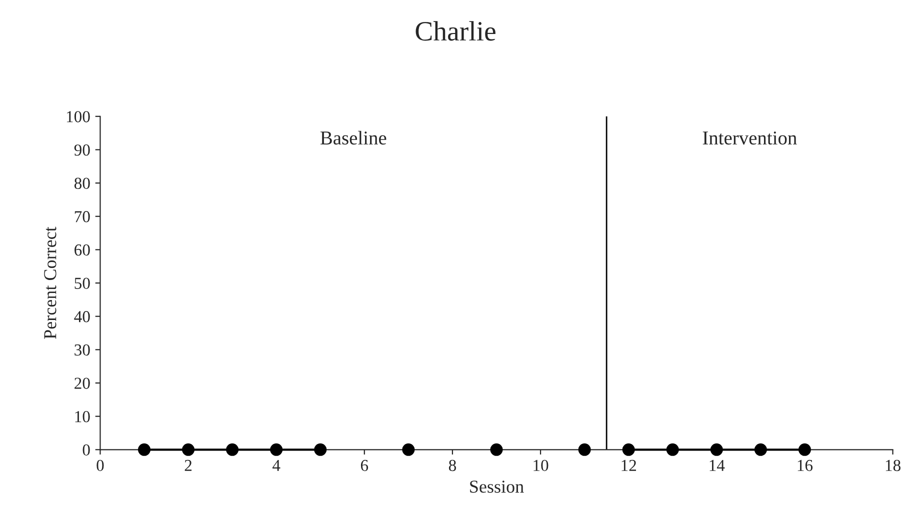  What do you see at coordinates (86, 450) in the screenshot?
I see `y-tick-label: 0` at bounding box center [86, 450].